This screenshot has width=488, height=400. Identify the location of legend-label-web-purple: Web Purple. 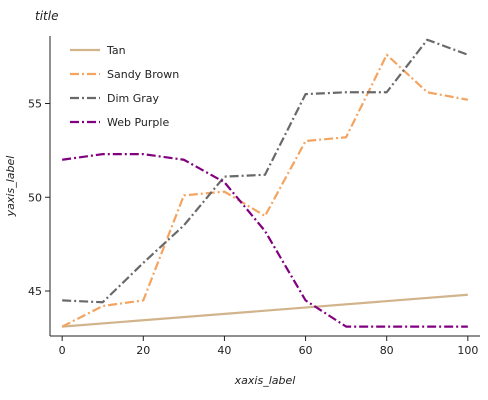
(138, 122).